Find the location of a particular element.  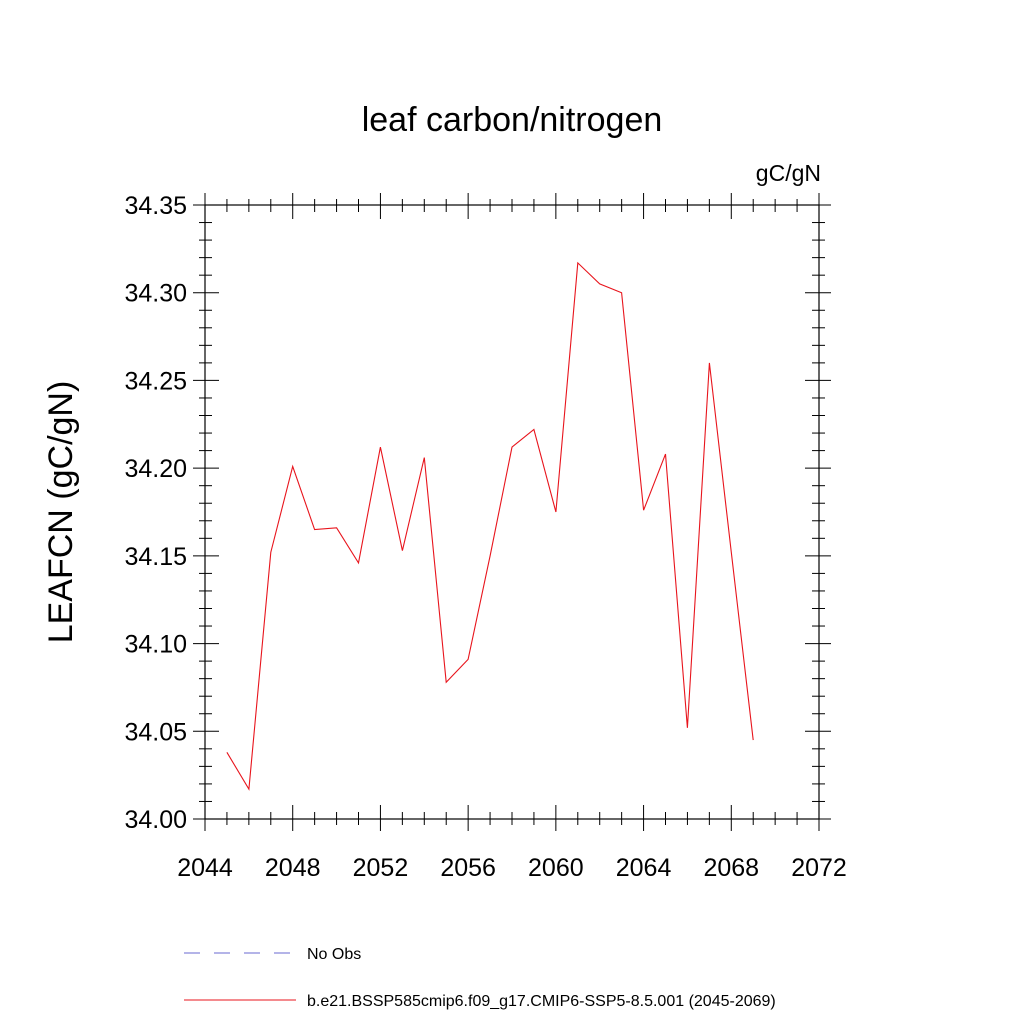

x-tick-label: 2056 is located at coordinates (468, 868).